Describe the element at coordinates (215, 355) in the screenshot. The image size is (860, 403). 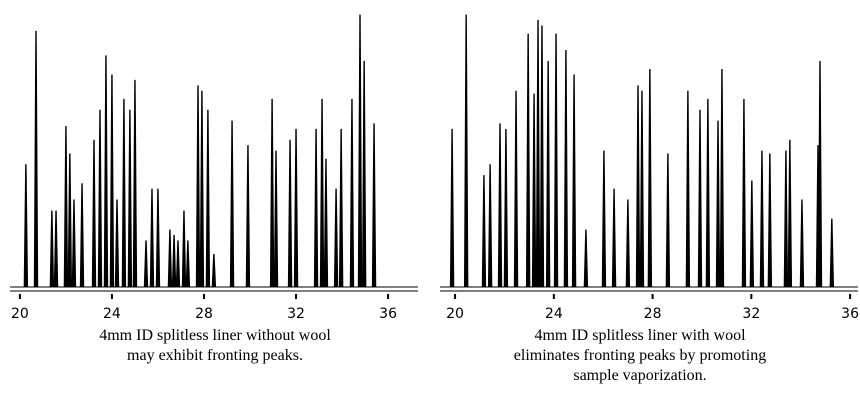
I see `caption: may exhibit fronting peaks.` at that location.